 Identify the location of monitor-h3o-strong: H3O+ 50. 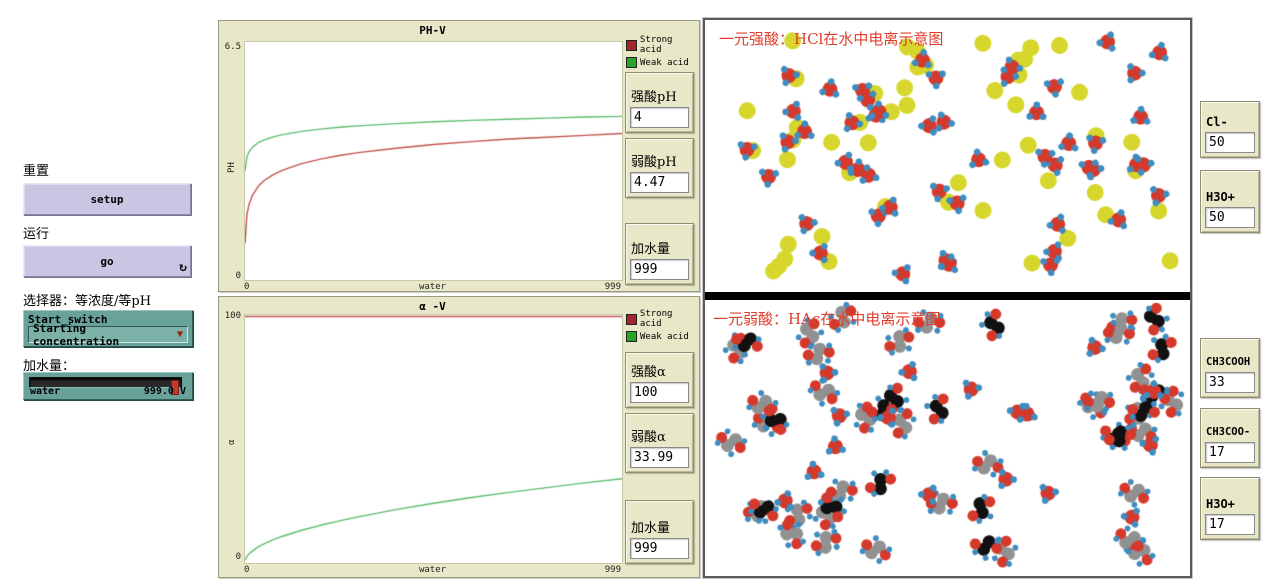
(1230, 201).